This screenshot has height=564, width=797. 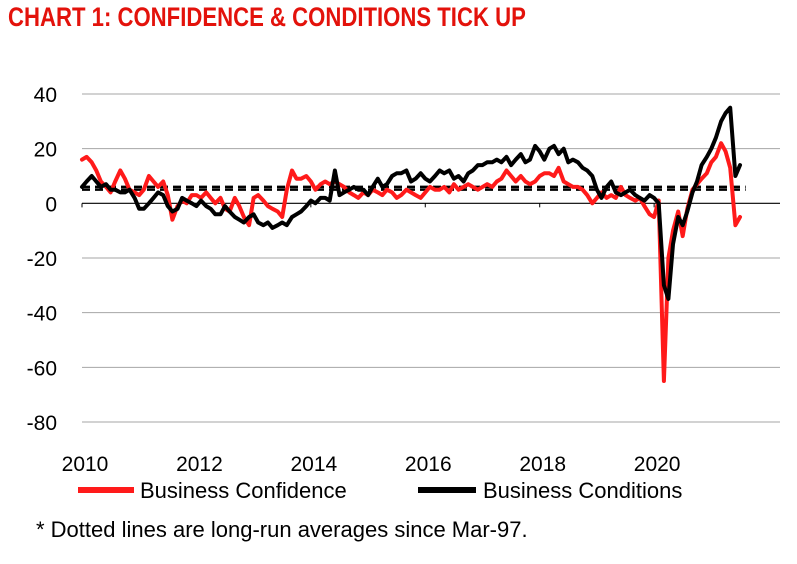 I want to click on legend-label-confidence: Business Confidence, so click(x=243, y=490).